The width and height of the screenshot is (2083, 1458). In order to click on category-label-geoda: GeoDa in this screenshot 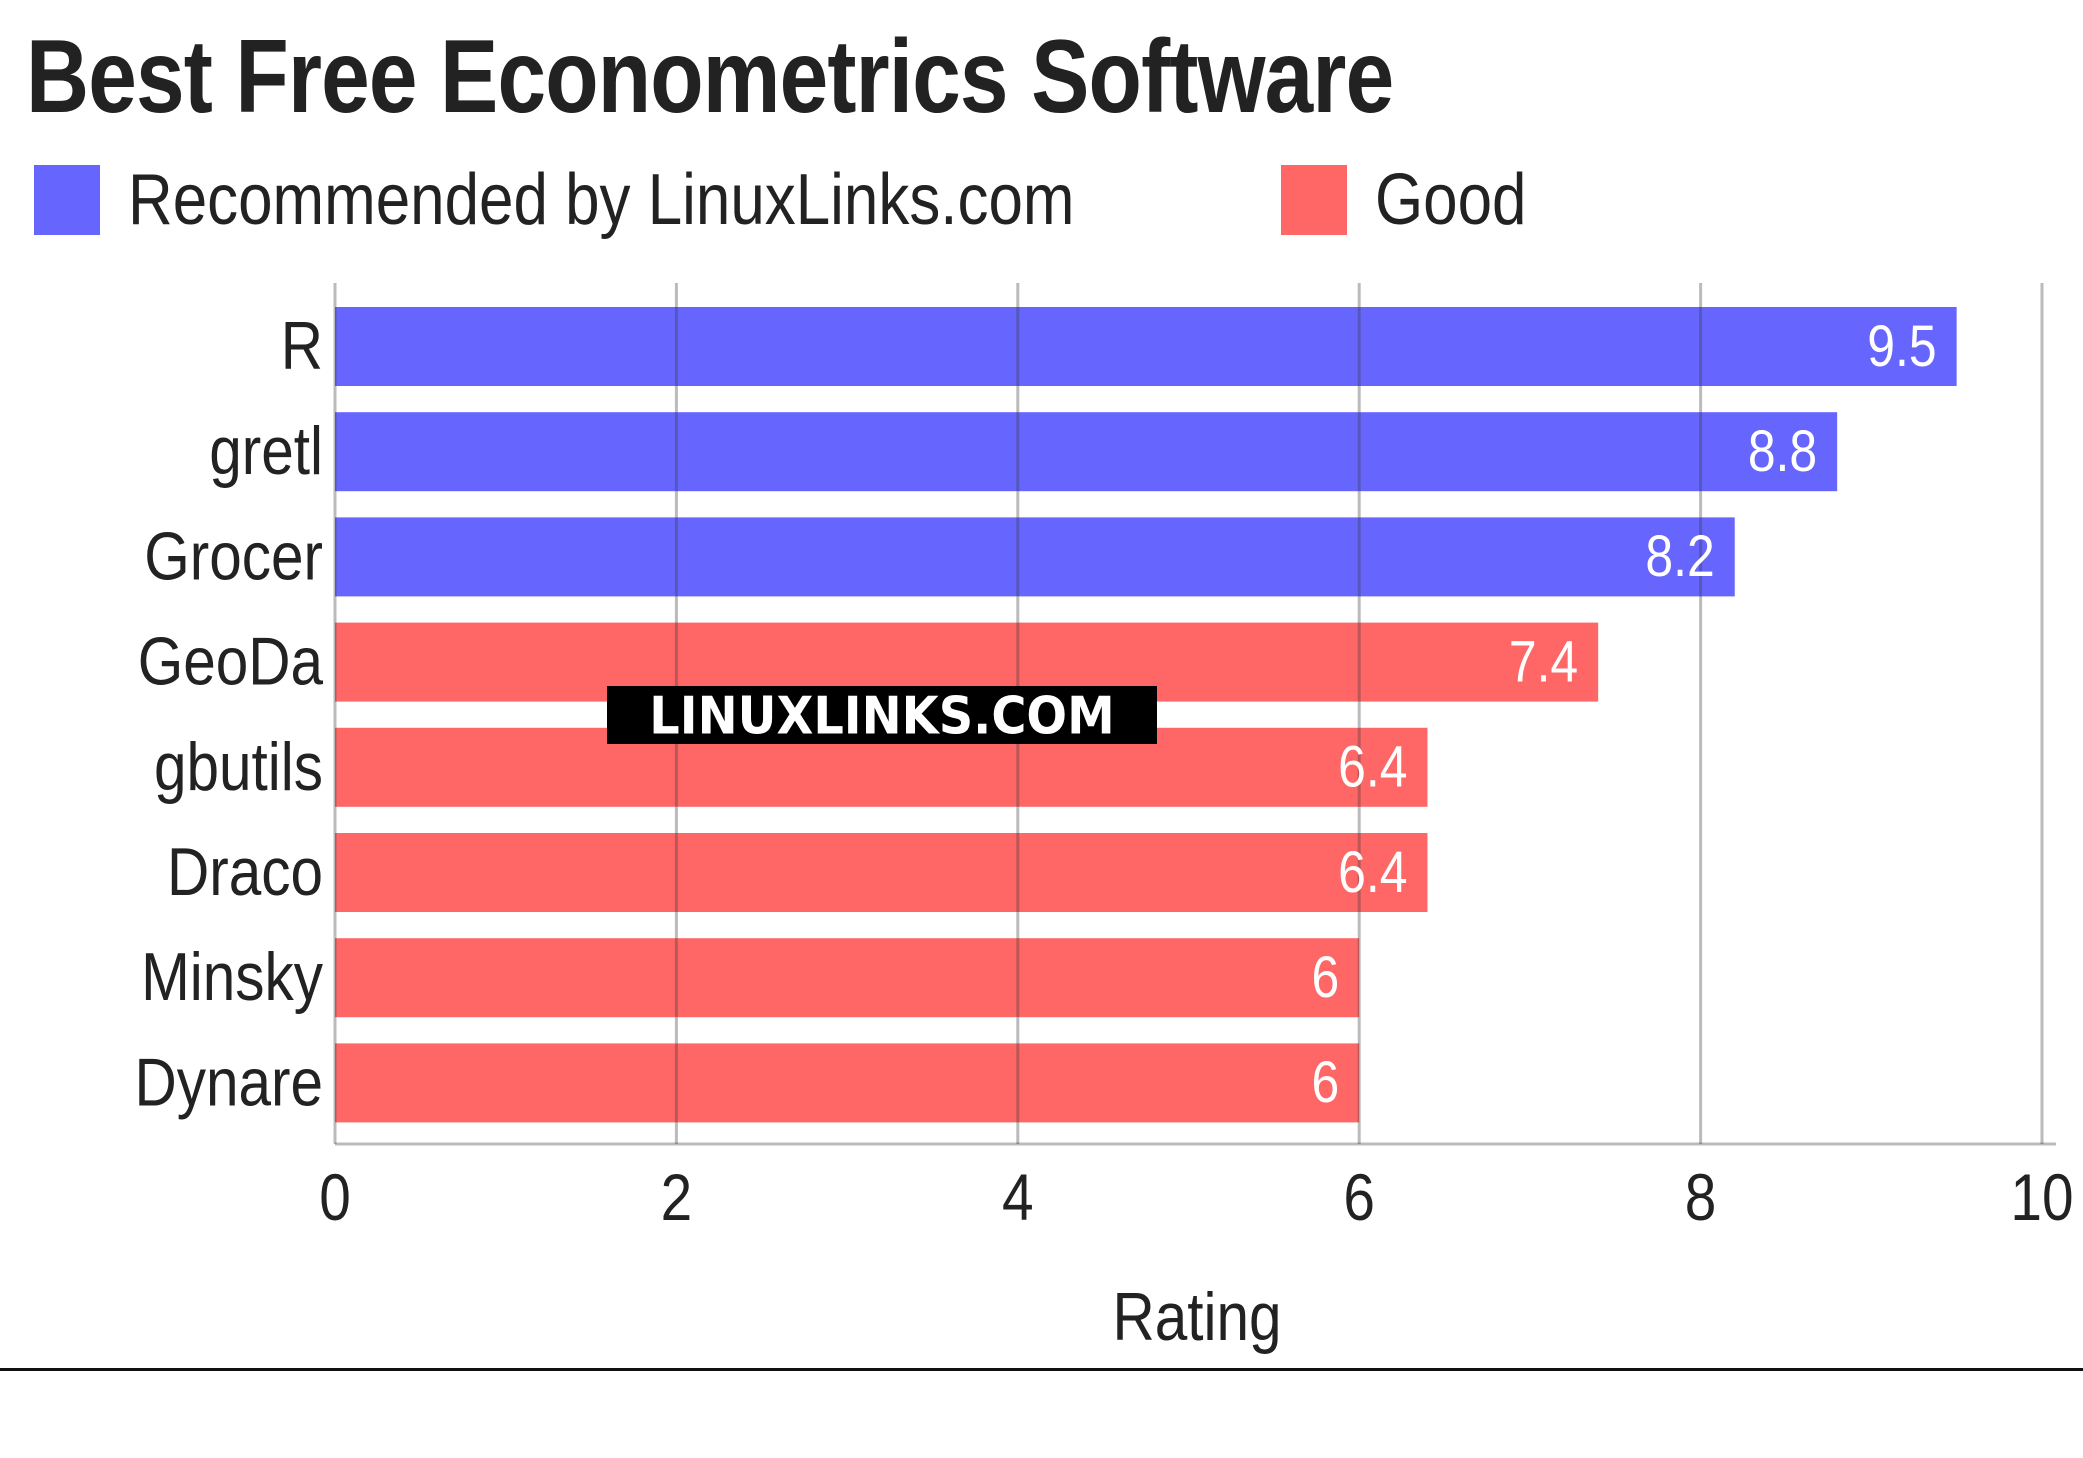, I will do `click(231, 662)`.